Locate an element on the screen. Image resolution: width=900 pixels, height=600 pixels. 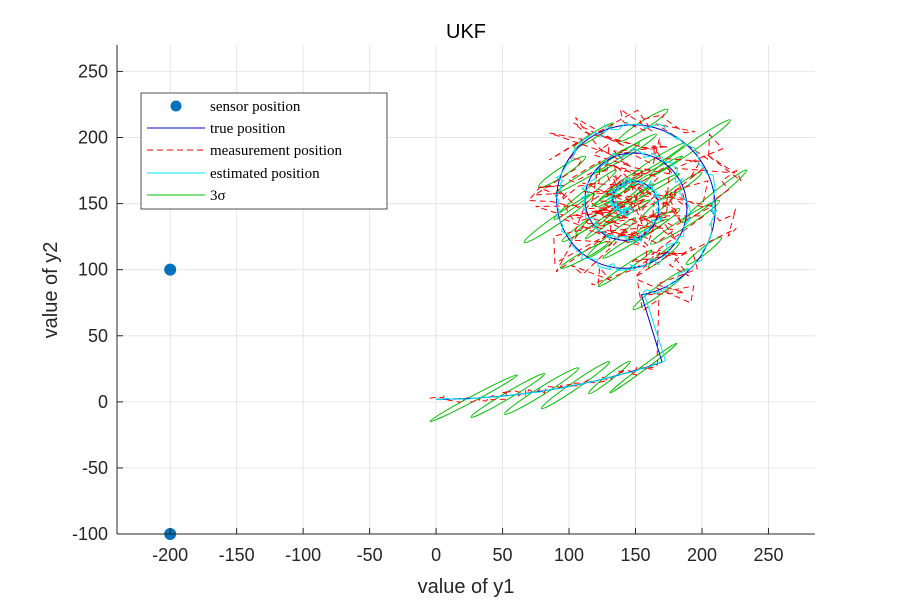
y-tick-label: 150 is located at coordinates (93, 204).